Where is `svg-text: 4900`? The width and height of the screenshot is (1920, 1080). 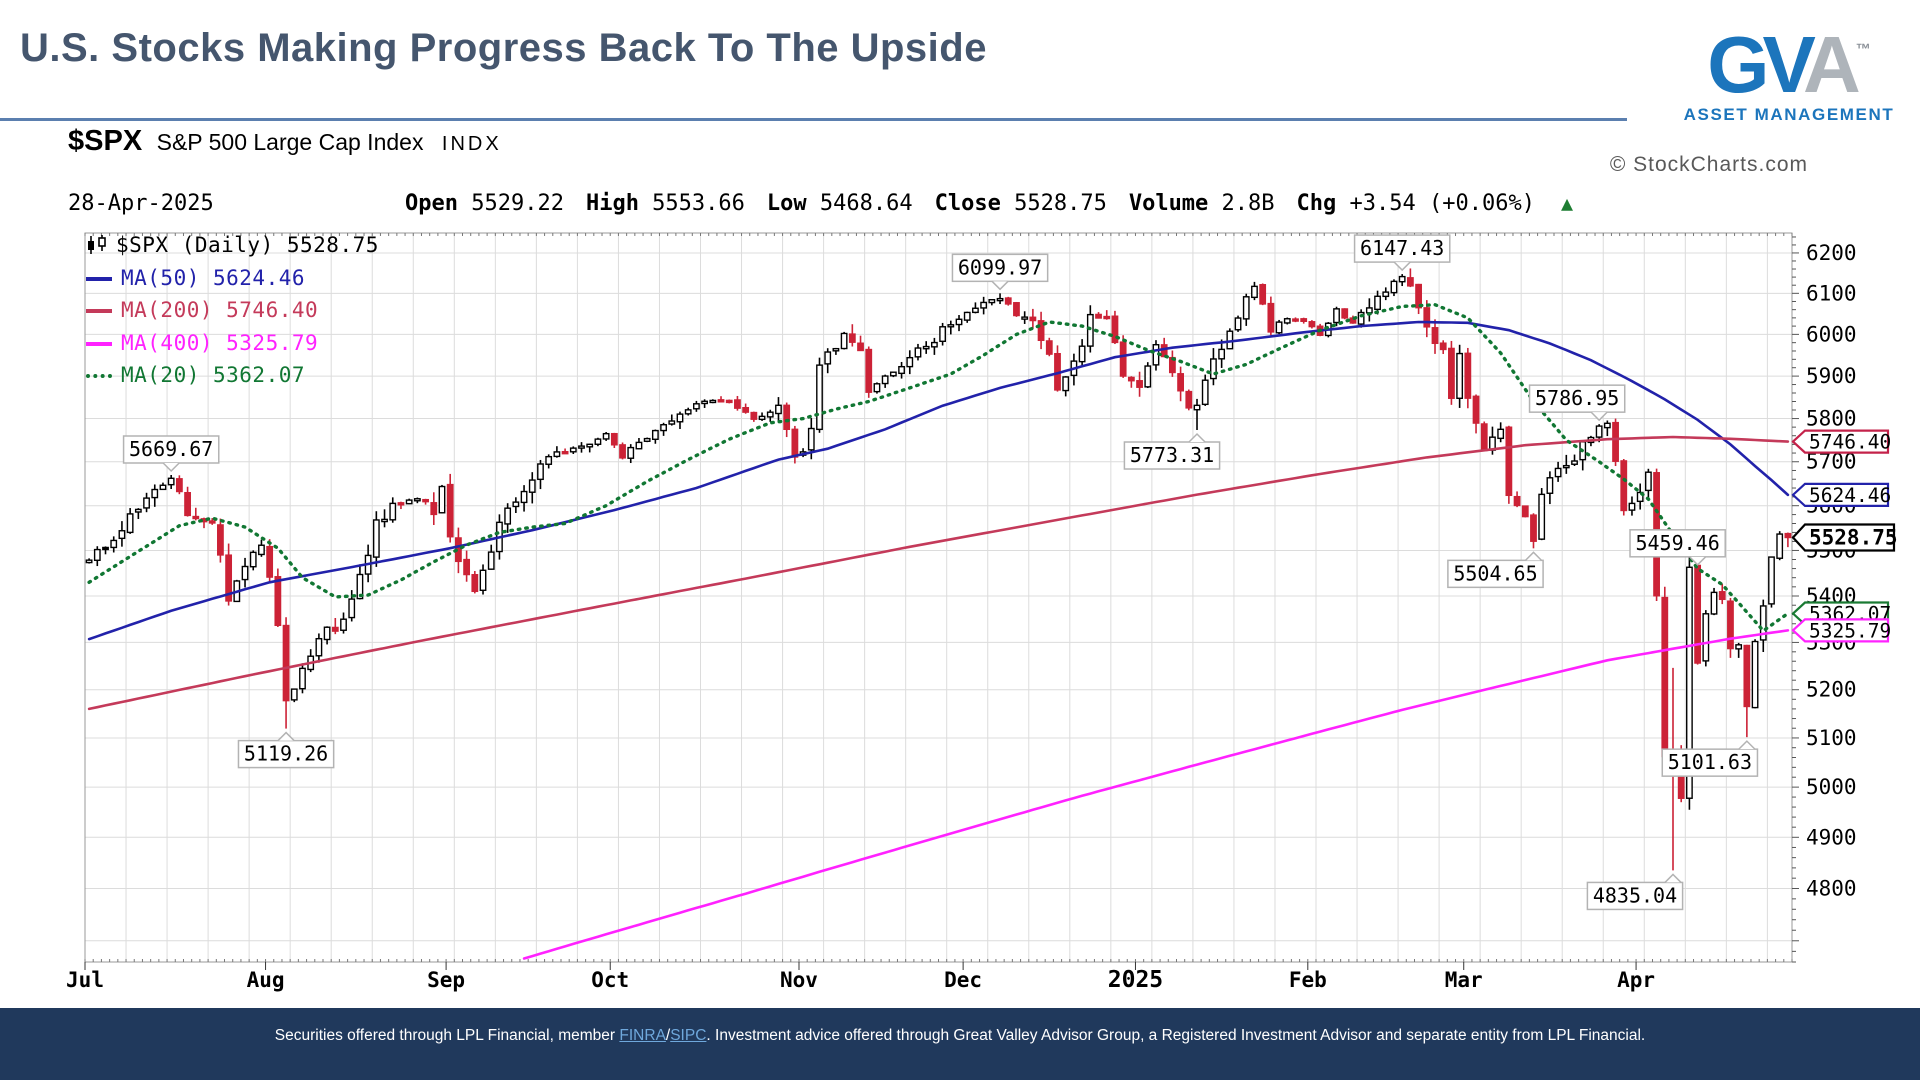 svg-text: 4900 is located at coordinates (1831, 837).